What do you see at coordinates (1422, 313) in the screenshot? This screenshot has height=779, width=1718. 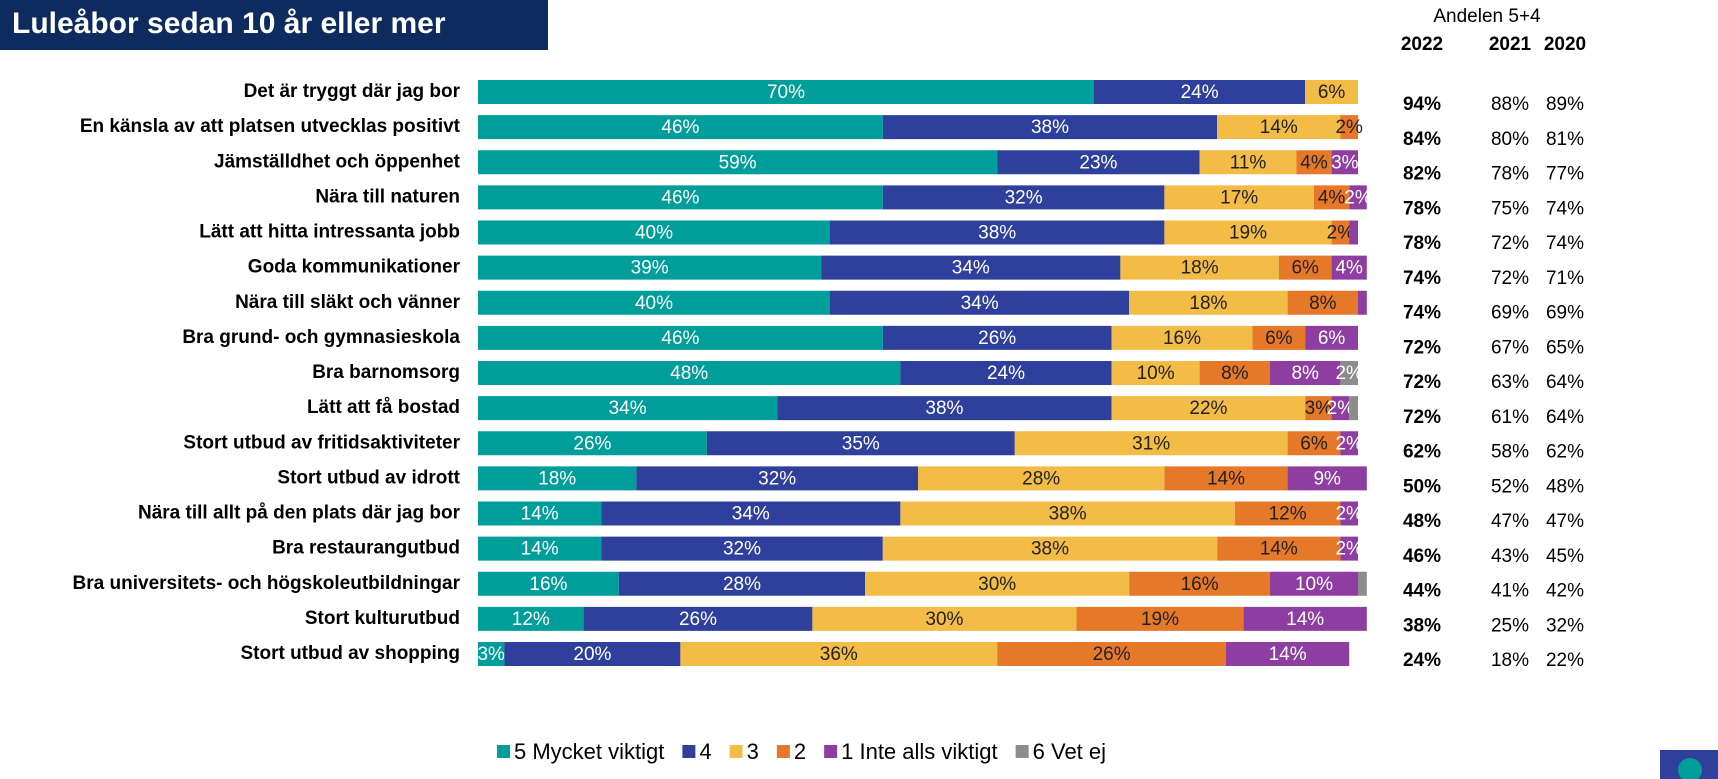 I see `table-cell: 74%` at bounding box center [1422, 313].